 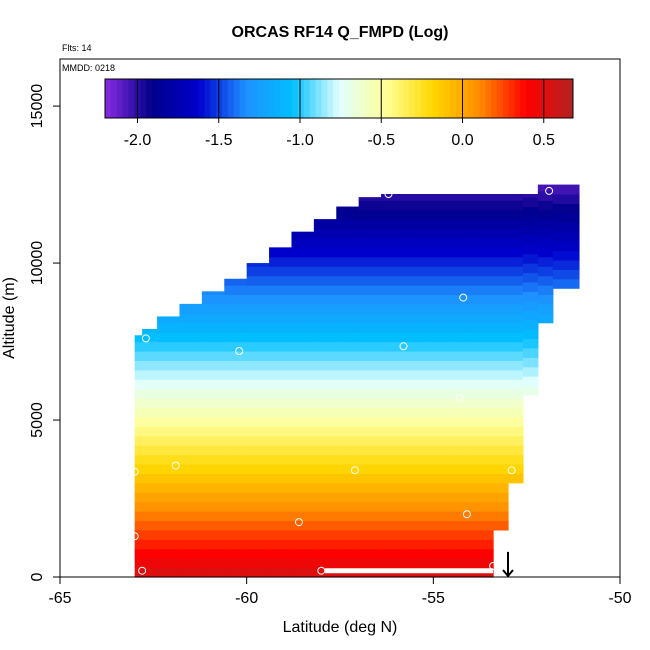 I want to click on colorbar-tick-label: -2.0, so click(x=138, y=140).